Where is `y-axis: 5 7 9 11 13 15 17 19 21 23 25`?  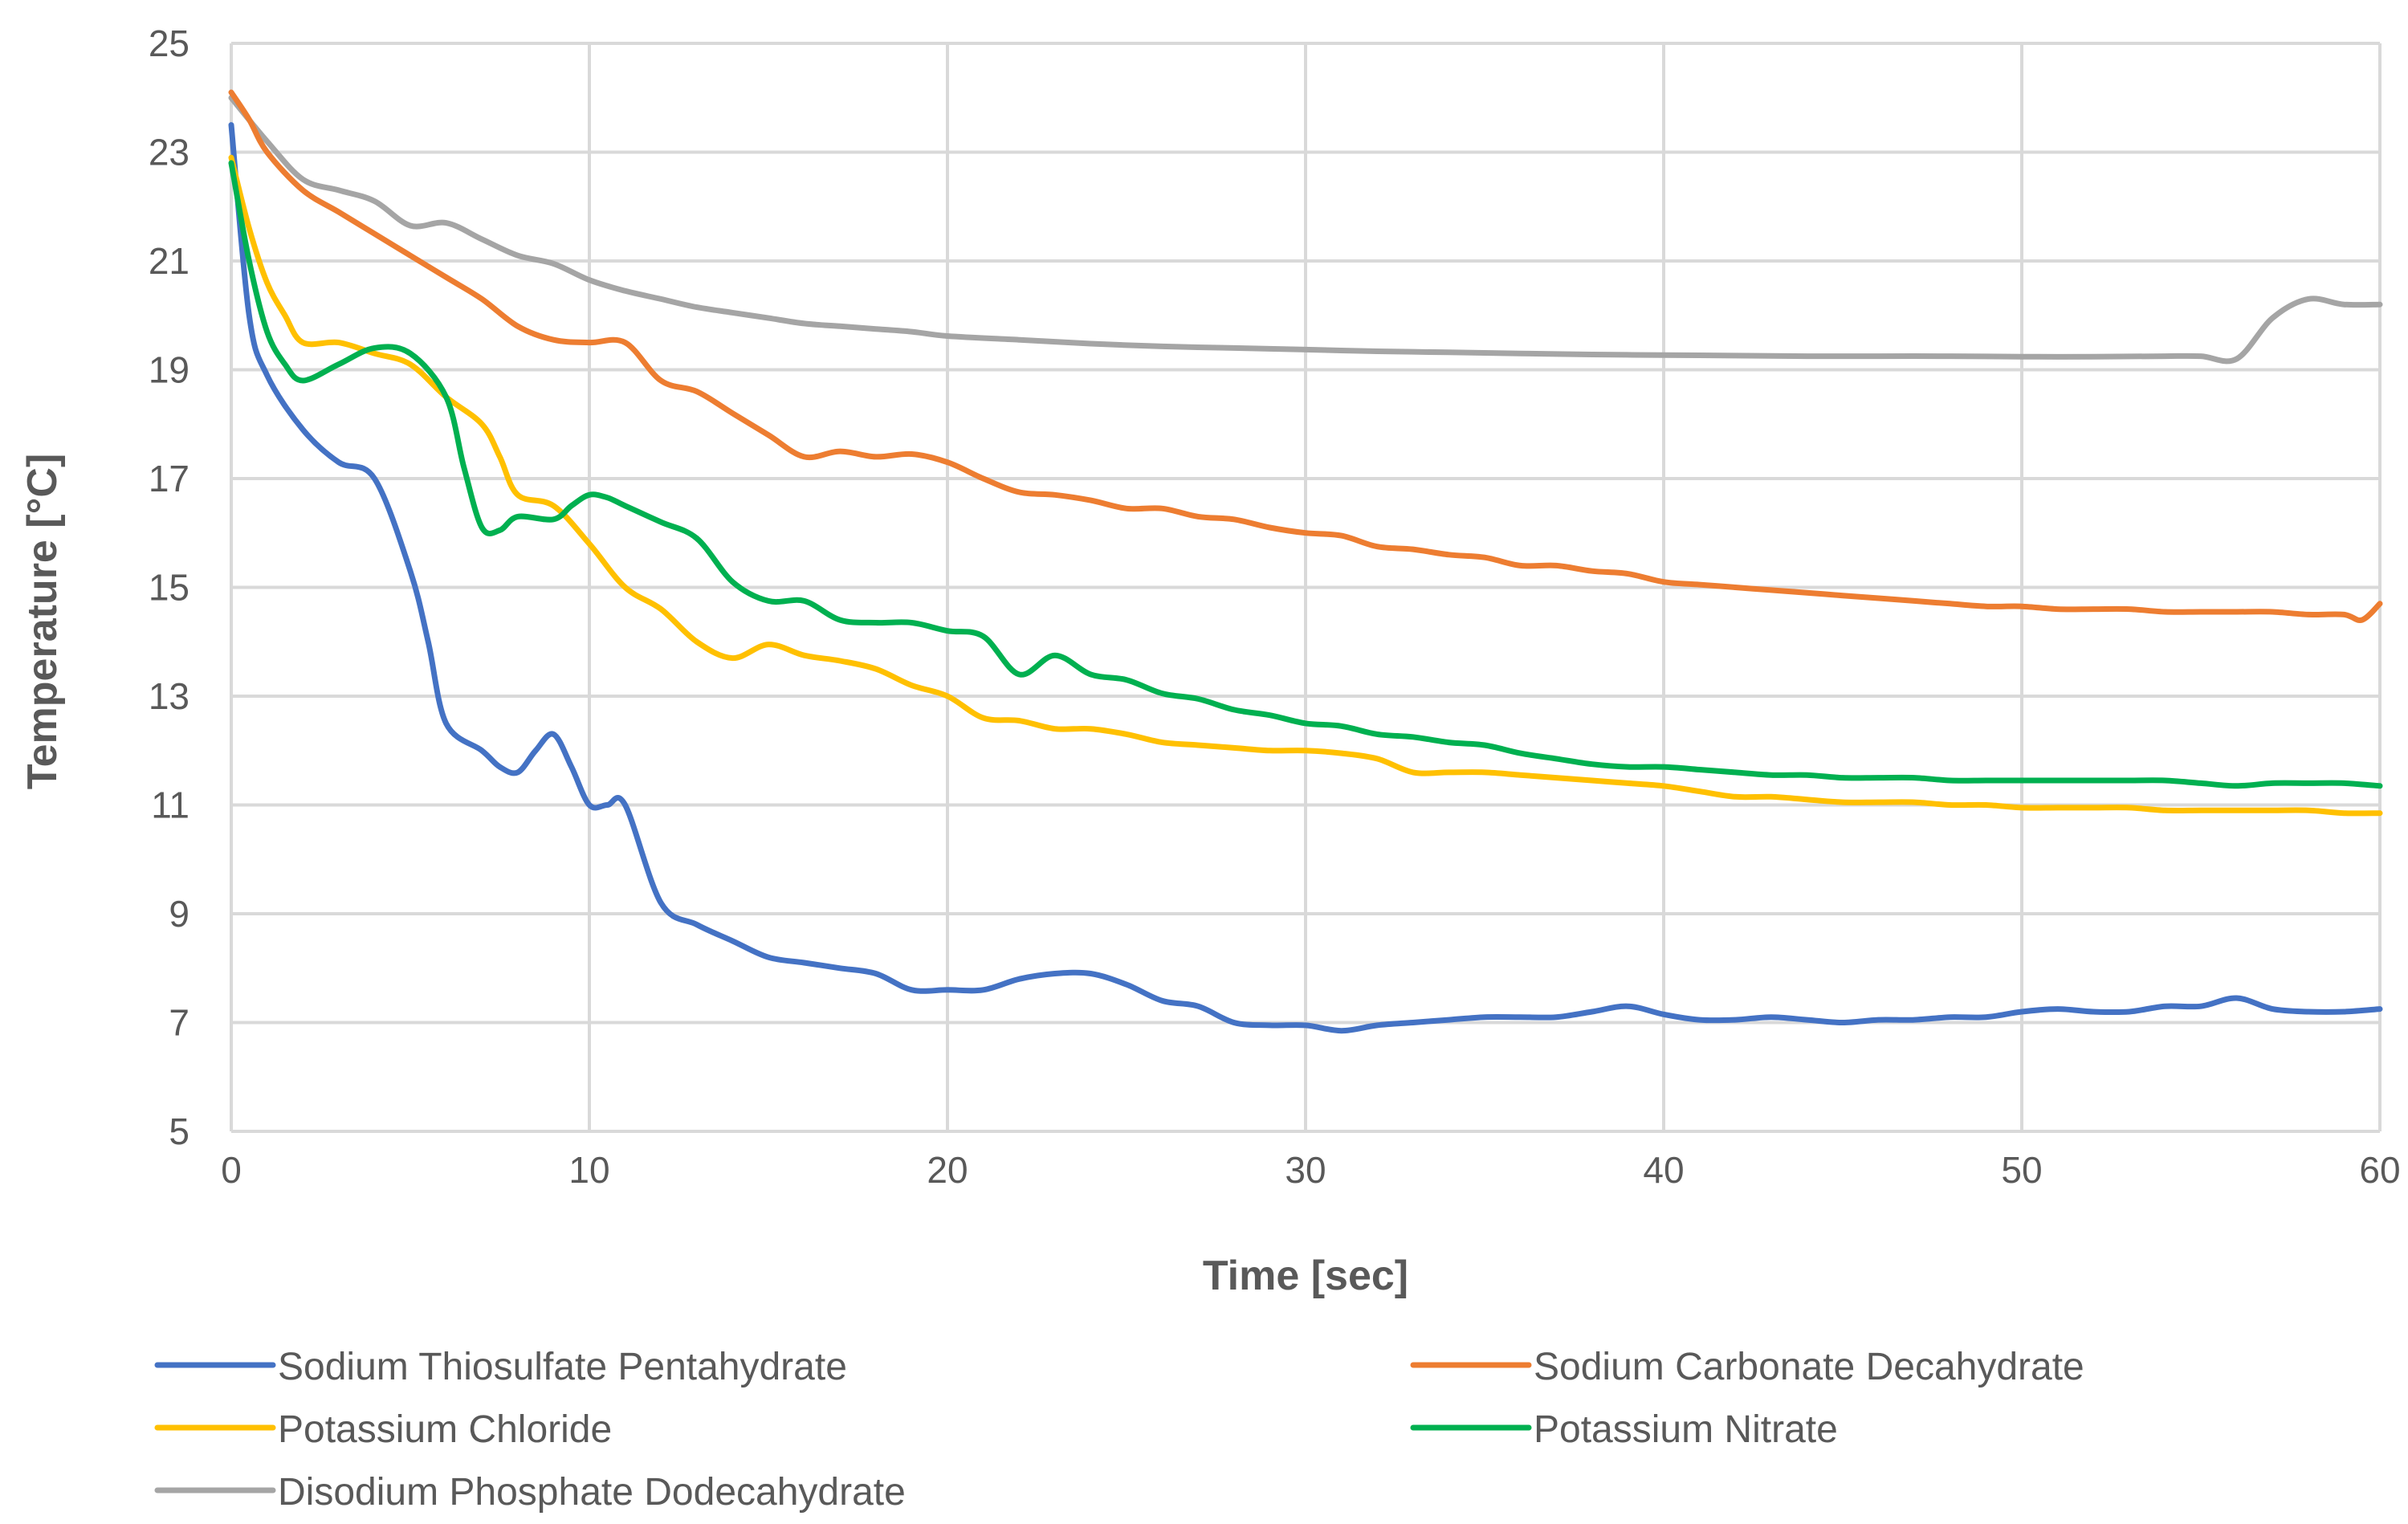 y-axis: 5 7 9 11 13 15 17 19 21 23 25 is located at coordinates (169, 587).